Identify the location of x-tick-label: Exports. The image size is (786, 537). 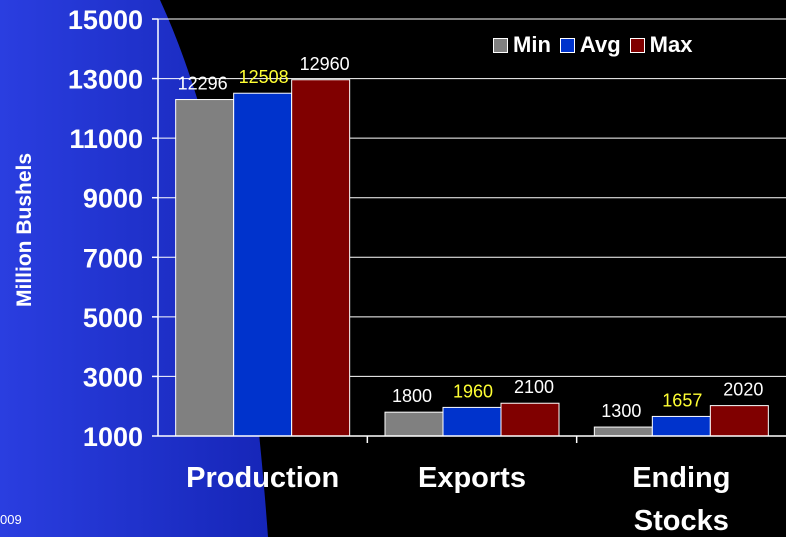
(472, 478).